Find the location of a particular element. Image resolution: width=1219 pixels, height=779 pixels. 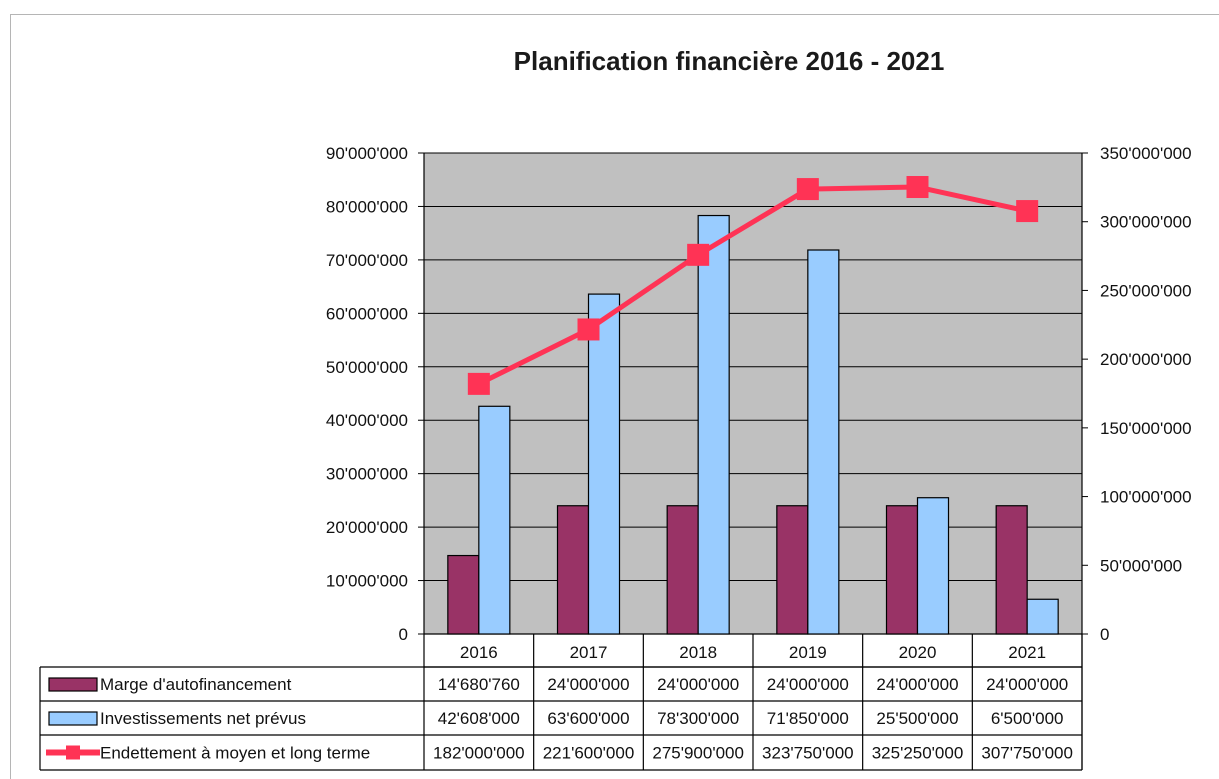

table-cell: 182'000'000 is located at coordinates (479, 753).